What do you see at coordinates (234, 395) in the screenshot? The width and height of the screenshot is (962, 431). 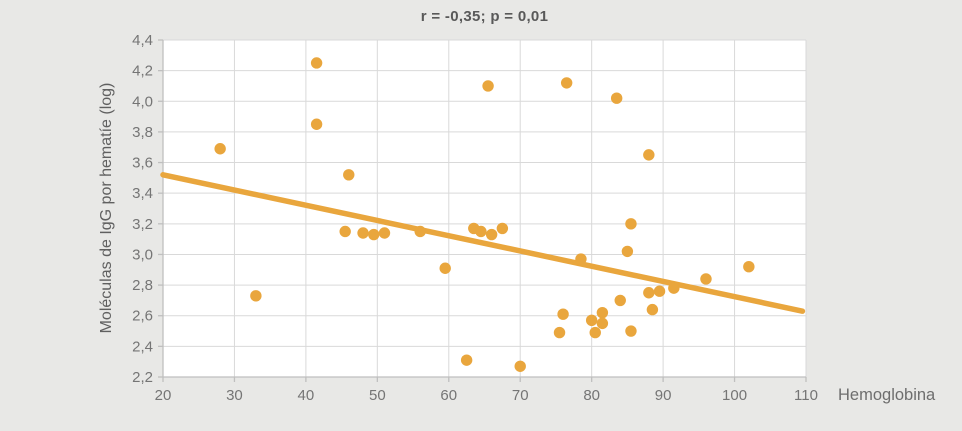 I see `x-tick-label: 30` at bounding box center [234, 395].